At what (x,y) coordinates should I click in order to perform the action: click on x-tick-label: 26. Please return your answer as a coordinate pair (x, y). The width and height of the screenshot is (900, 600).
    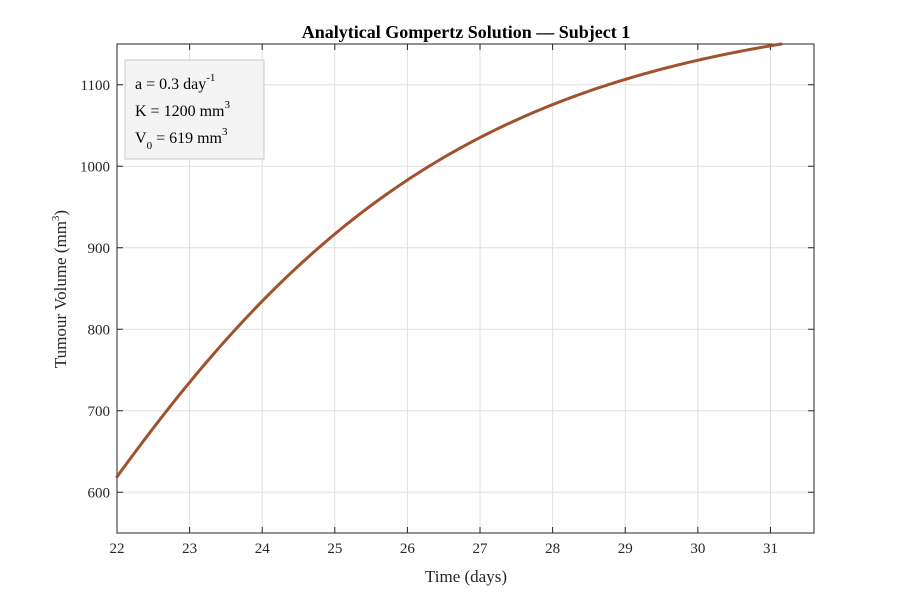
    Looking at the image, I should click on (408, 549).